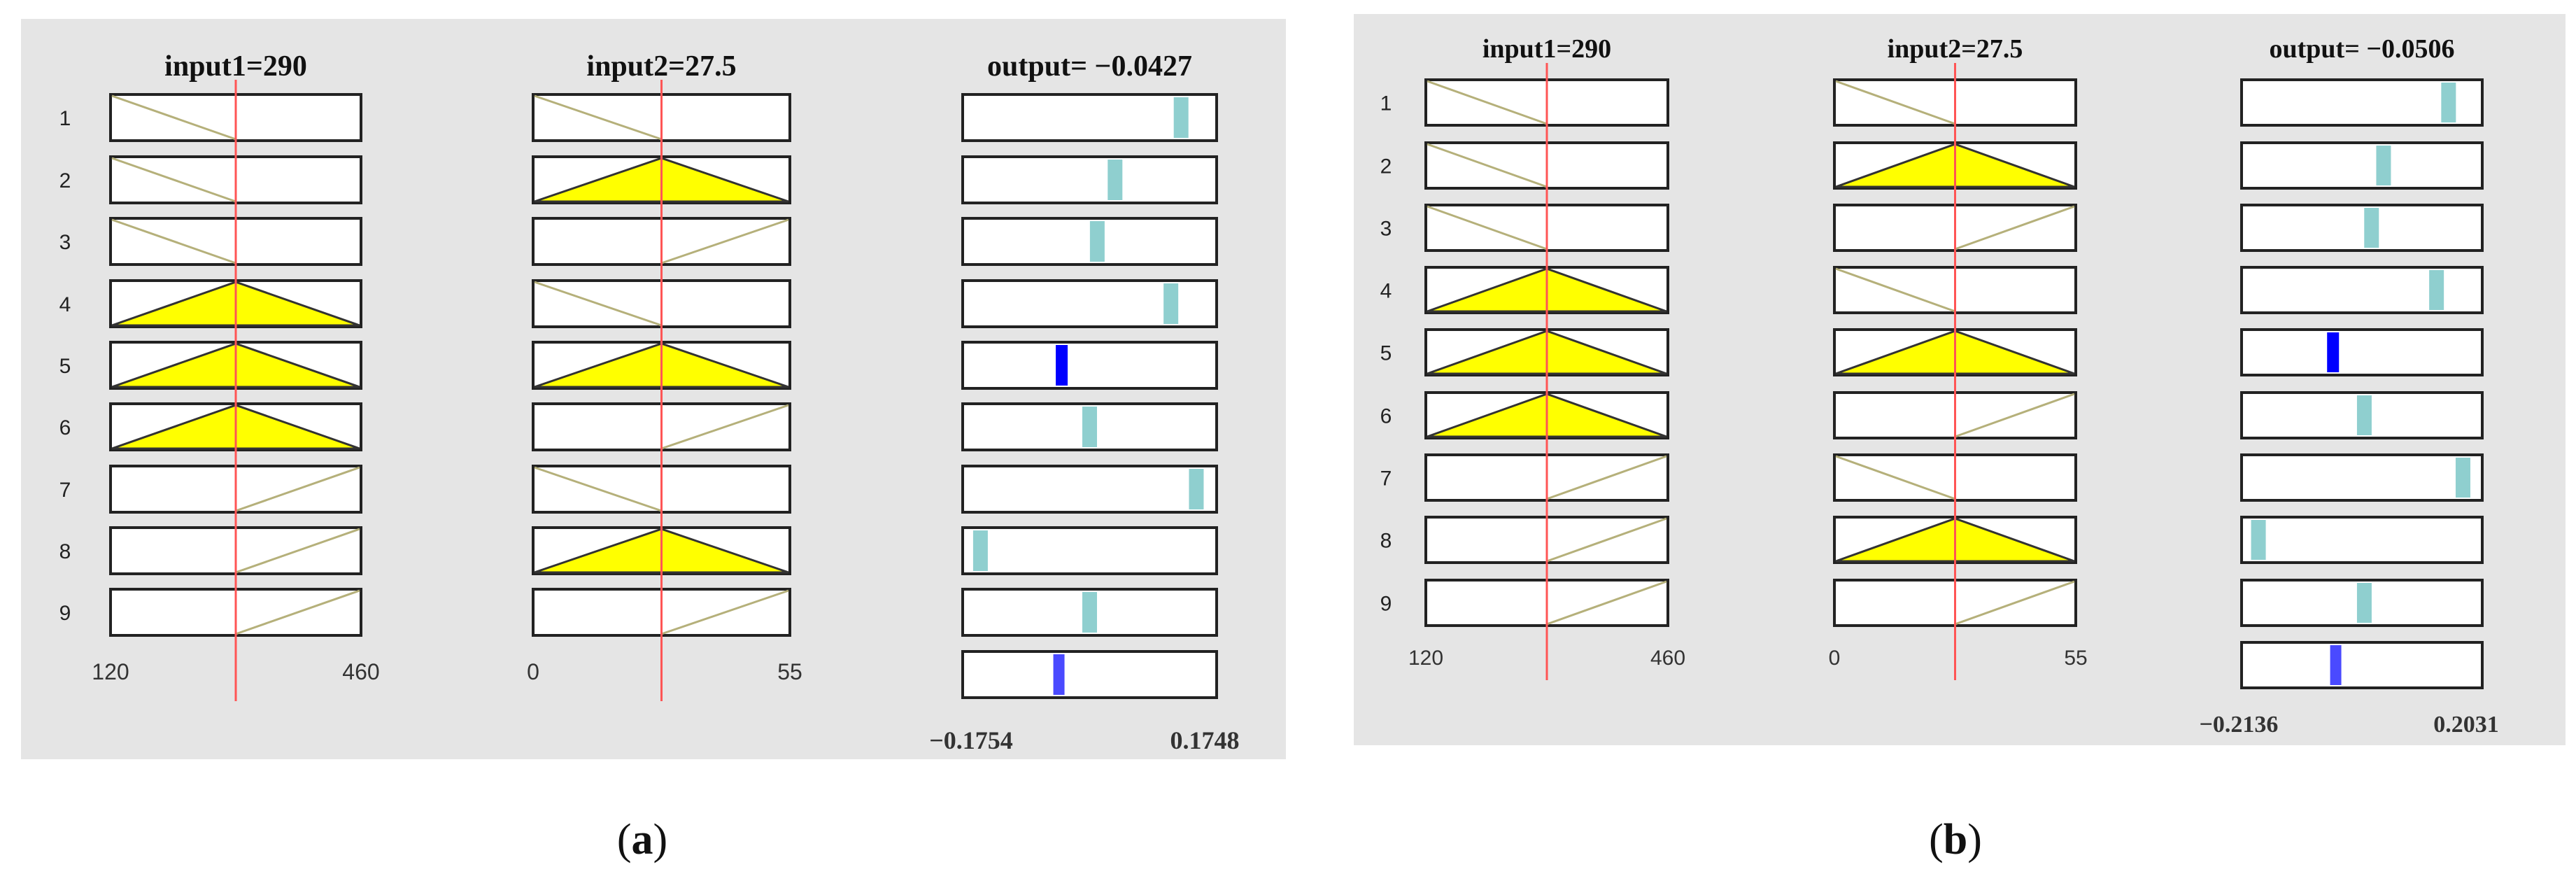 The width and height of the screenshot is (2576, 881). What do you see at coordinates (638, 117) in the screenshot?
I see `rule-row: 1` at bounding box center [638, 117].